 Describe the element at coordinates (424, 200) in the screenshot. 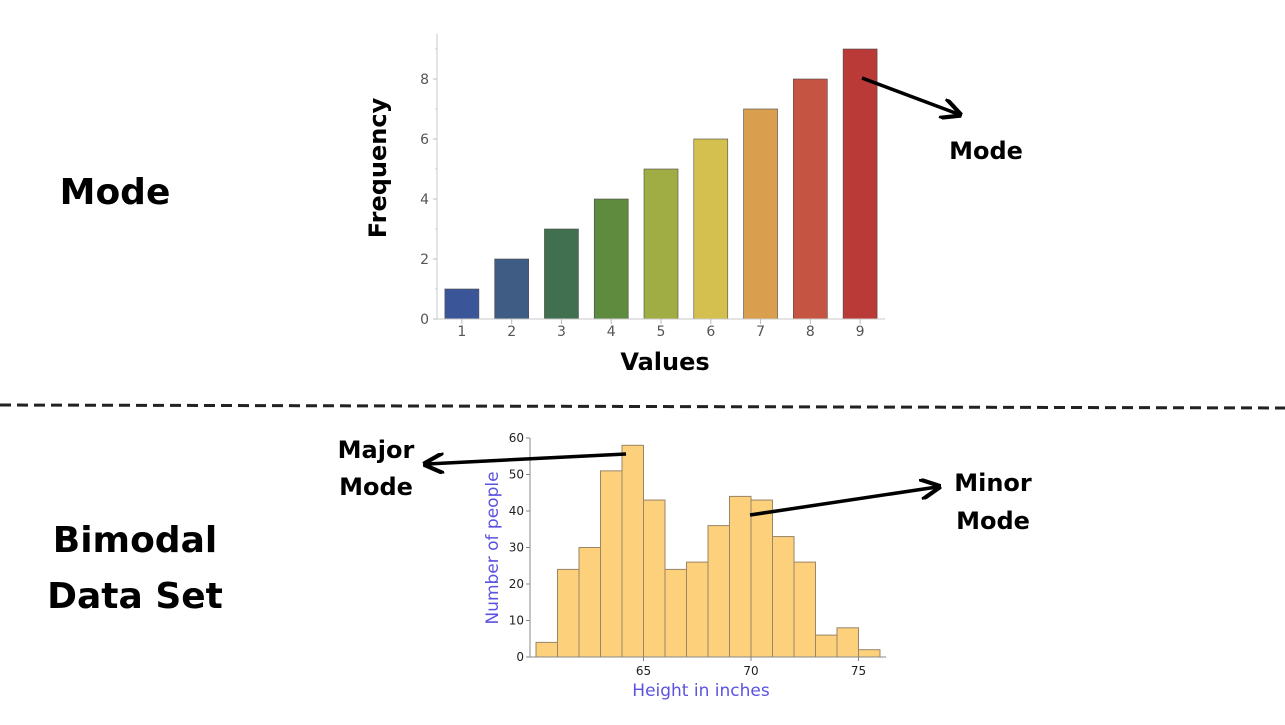

I see `chart1-y-tick-label: 4` at that location.